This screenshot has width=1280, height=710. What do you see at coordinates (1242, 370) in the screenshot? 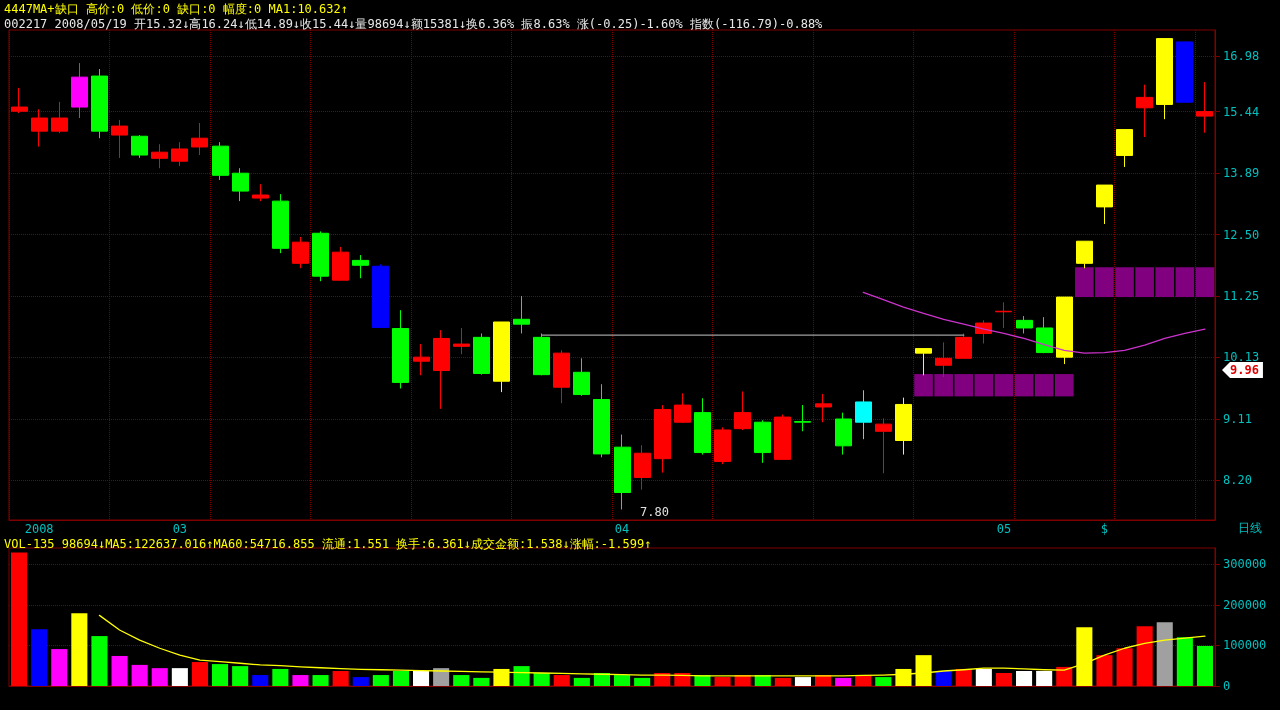
I see `price-tag: 9.96` at bounding box center [1242, 370].